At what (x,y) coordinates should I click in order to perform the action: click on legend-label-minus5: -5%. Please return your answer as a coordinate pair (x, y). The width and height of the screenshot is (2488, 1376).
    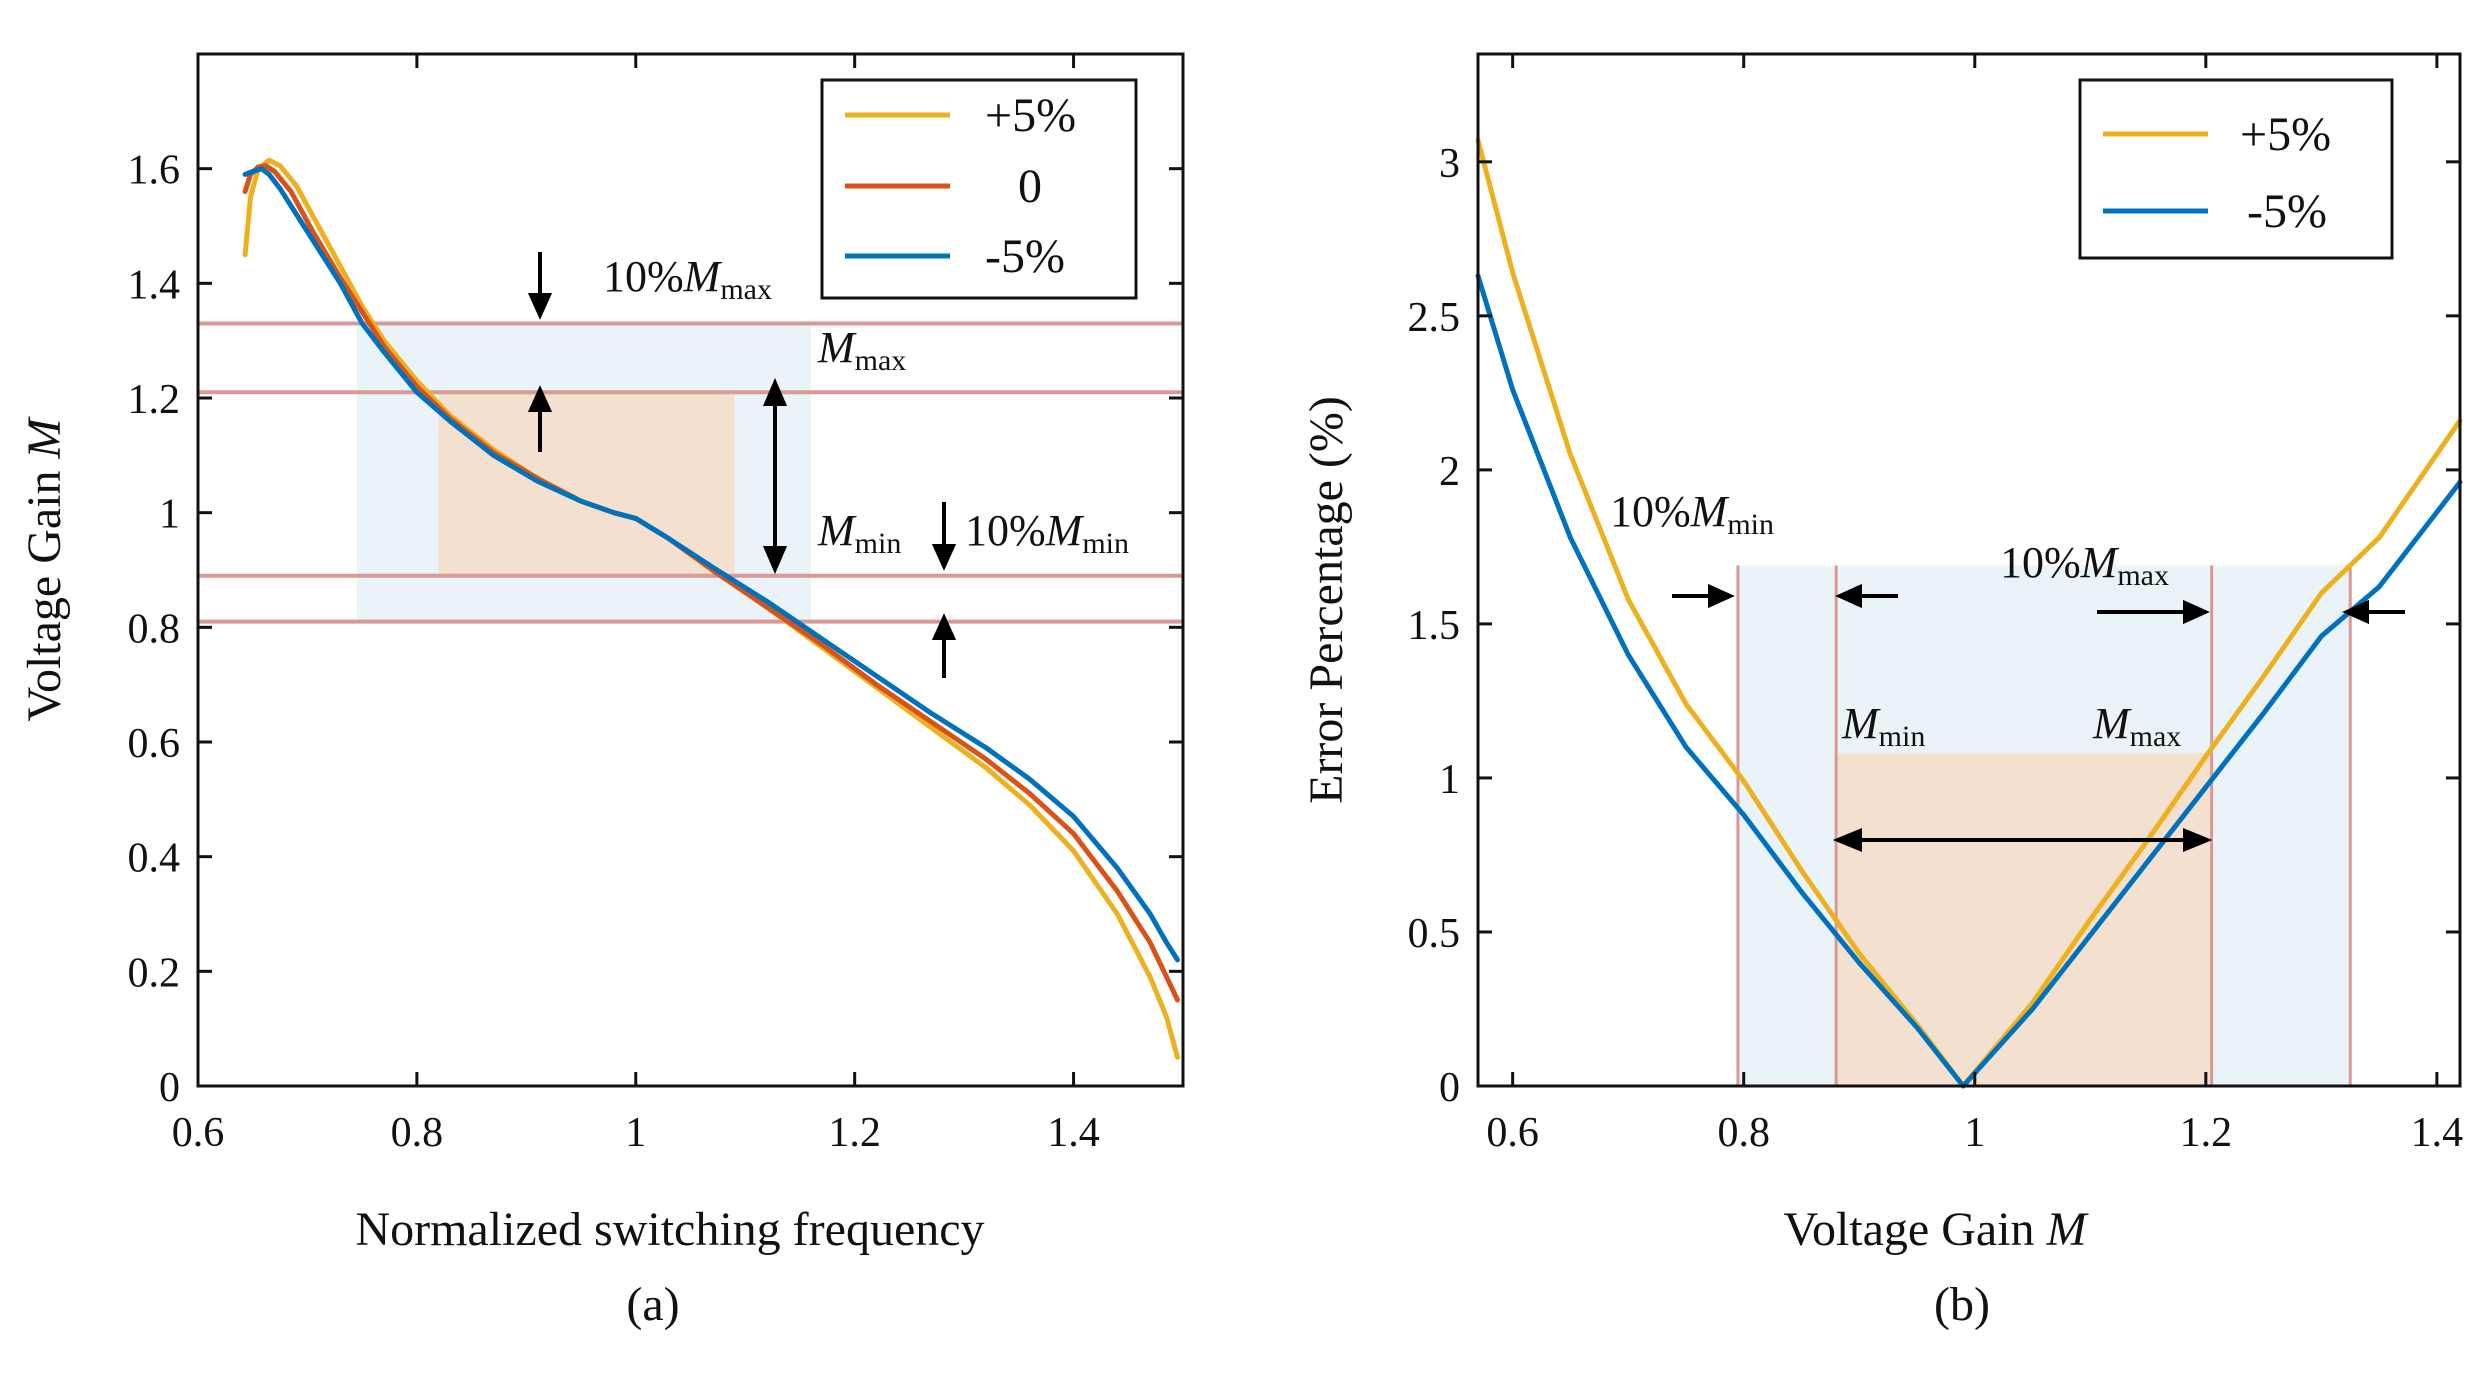
    Looking at the image, I should click on (1025, 256).